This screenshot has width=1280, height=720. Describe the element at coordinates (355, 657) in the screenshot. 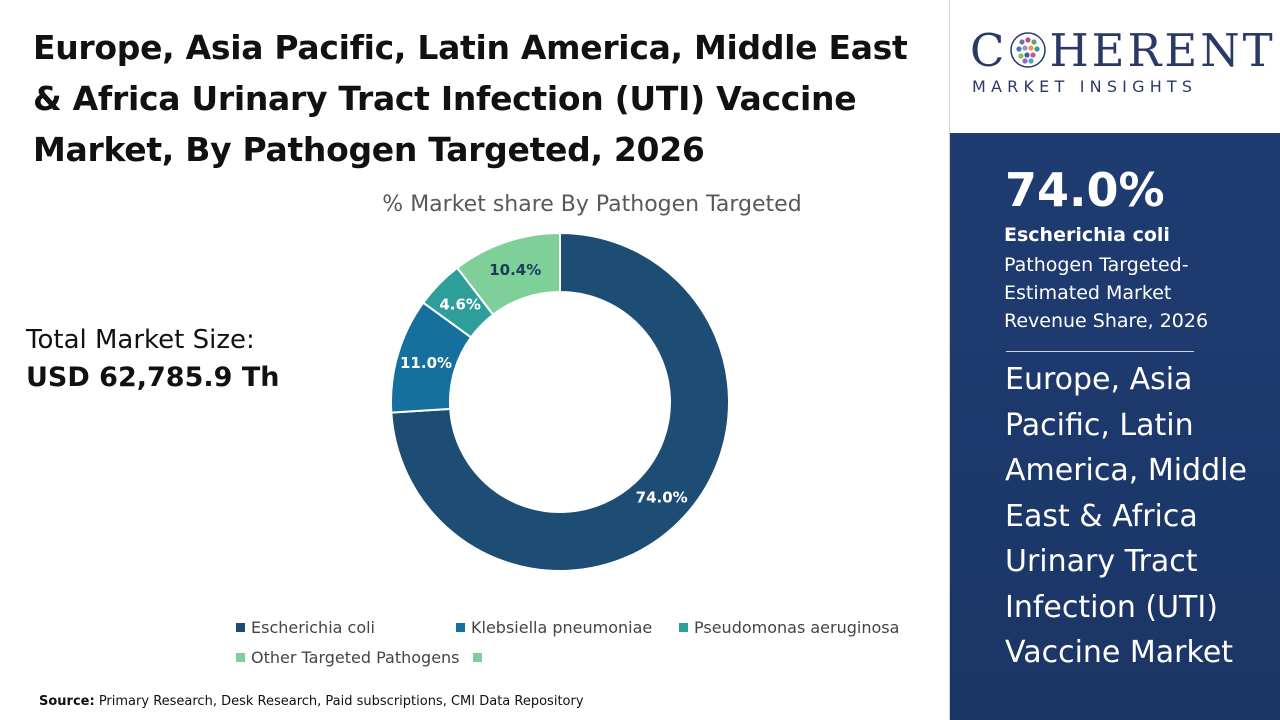

I see `legend-label: Other Targeted Pathogens` at that location.